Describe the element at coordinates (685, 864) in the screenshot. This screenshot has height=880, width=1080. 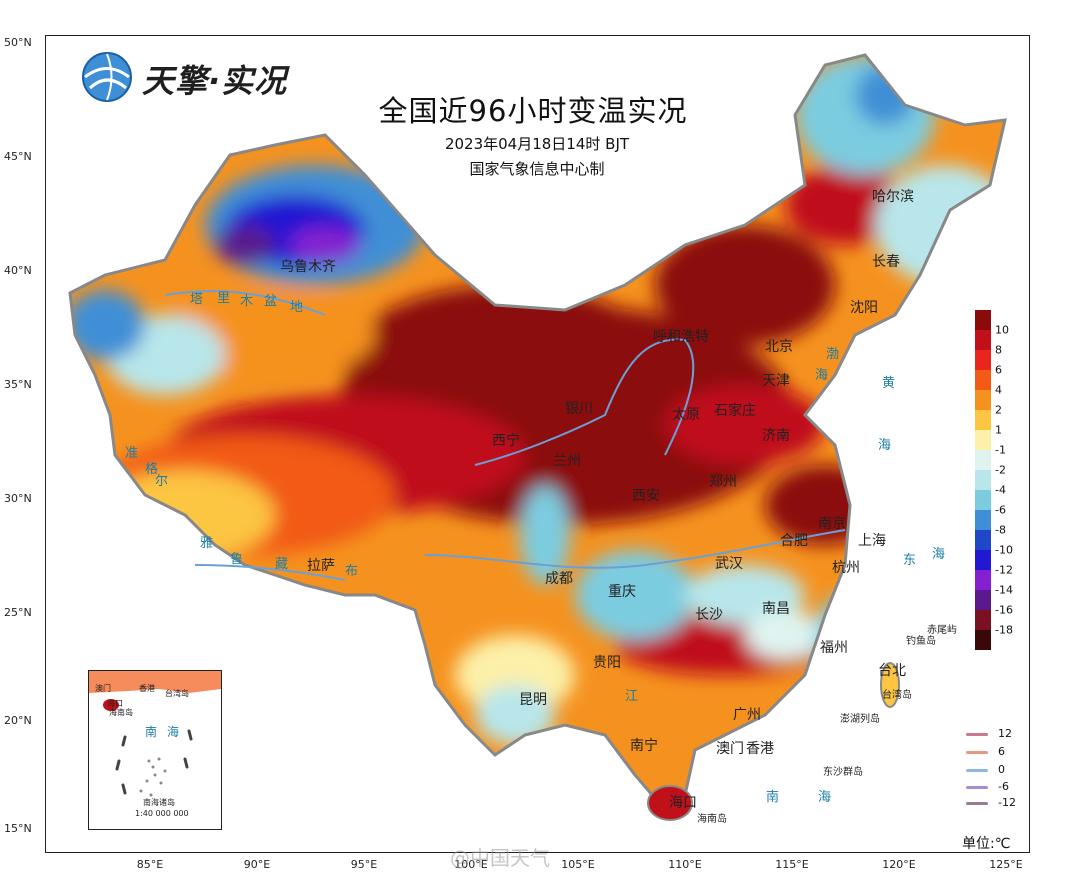
I see `lon-label-110: 110°E` at that location.